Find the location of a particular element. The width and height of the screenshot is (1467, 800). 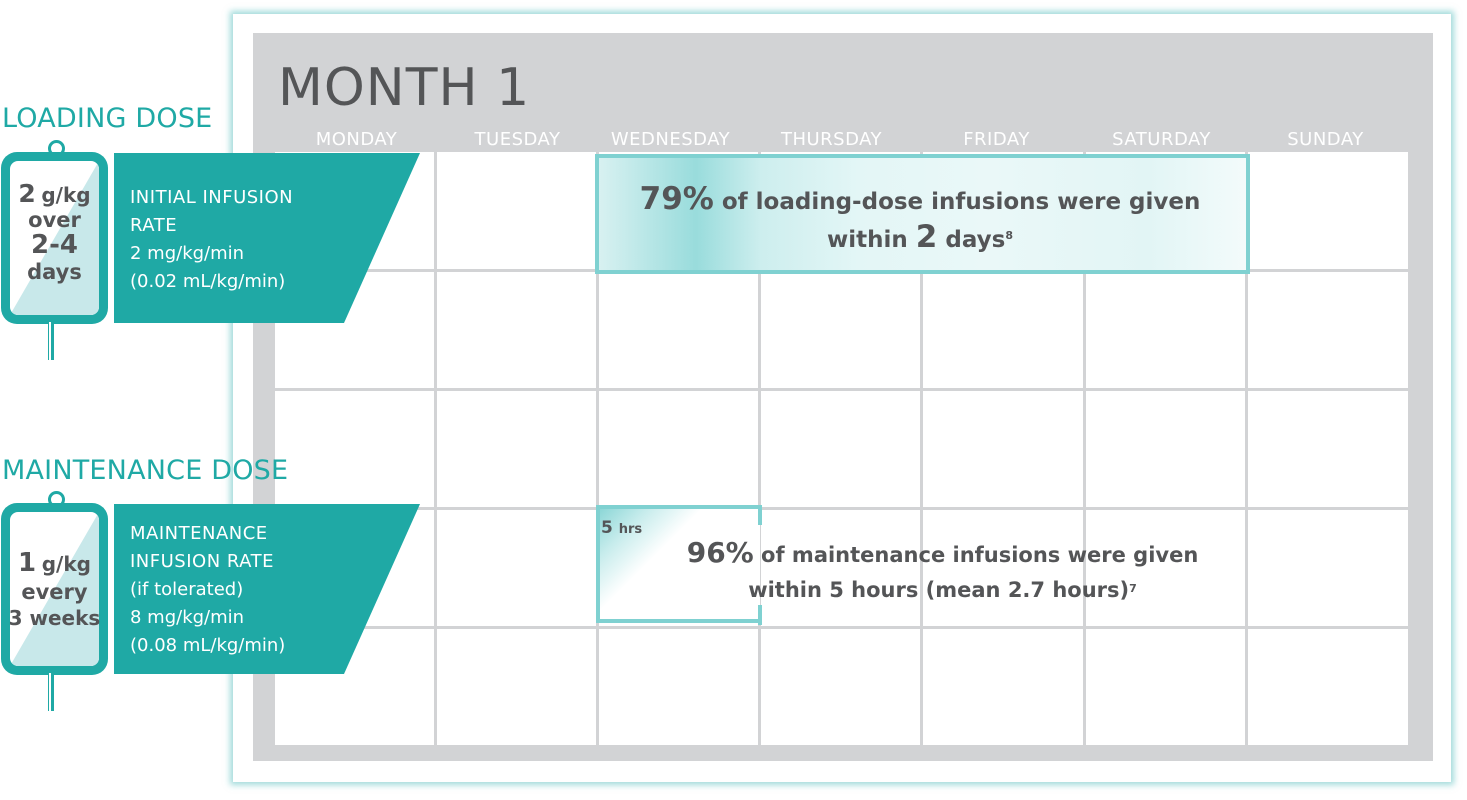

maintenance-hours-label: 5 hrs is located at coordinates (622, 528).